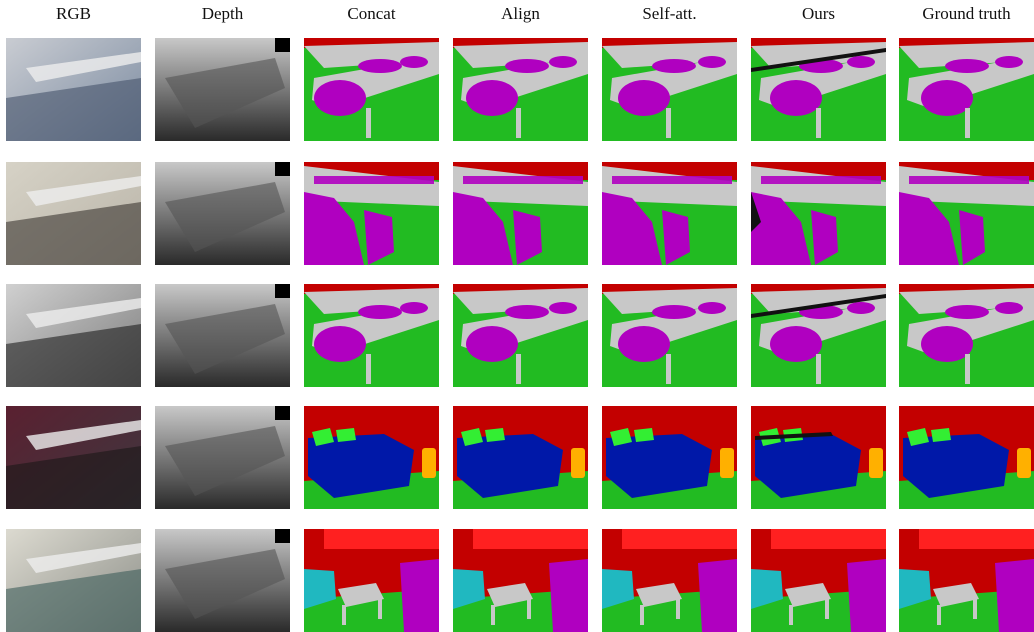 Image resolution: width=1034 pixels, height=632 pixels. I want to click on header-rgb: RGB, so click(73, 13).